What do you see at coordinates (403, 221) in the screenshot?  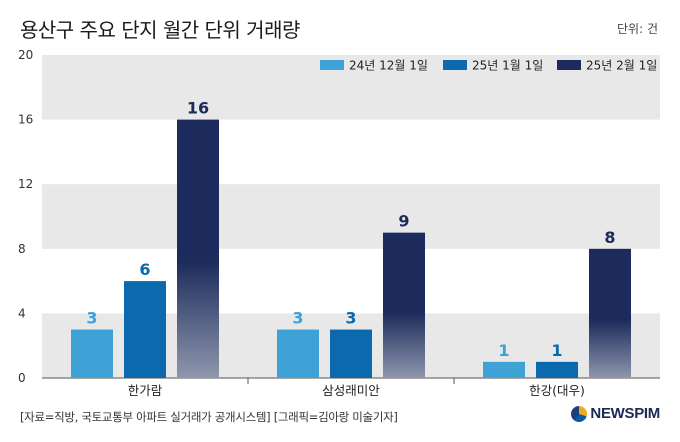 I see `bar-value-label: 9` at bounding box center [403, 221].